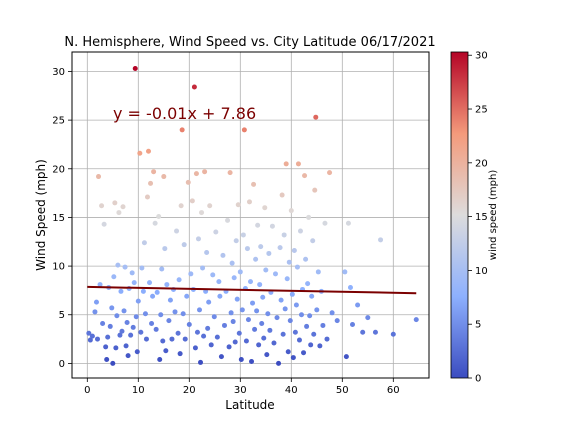 This screenshot has width=576, height=432. What do you see at coordinates (393, 390) in the screenshot?
I see `x-tick-label: 60` at bounding box center [393, 390].